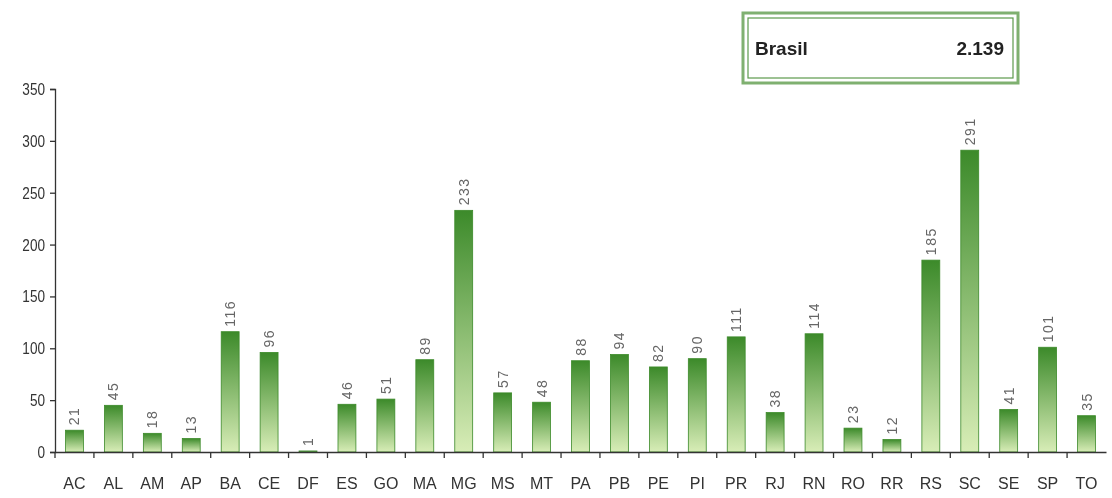  Describe the element at coordinates (37, 400) in the screenshot. I see `y-tick-label: 50` at that location.